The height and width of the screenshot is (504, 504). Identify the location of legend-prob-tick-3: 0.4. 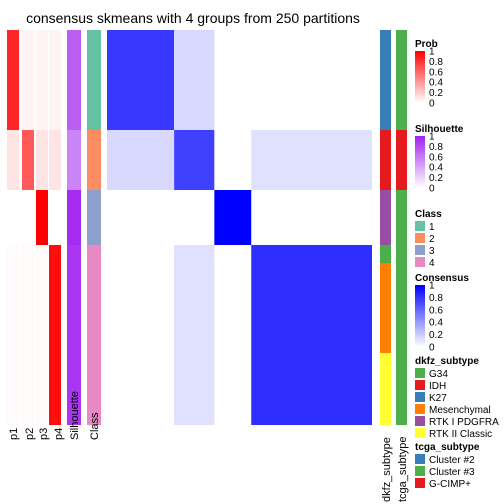
(436, 83).